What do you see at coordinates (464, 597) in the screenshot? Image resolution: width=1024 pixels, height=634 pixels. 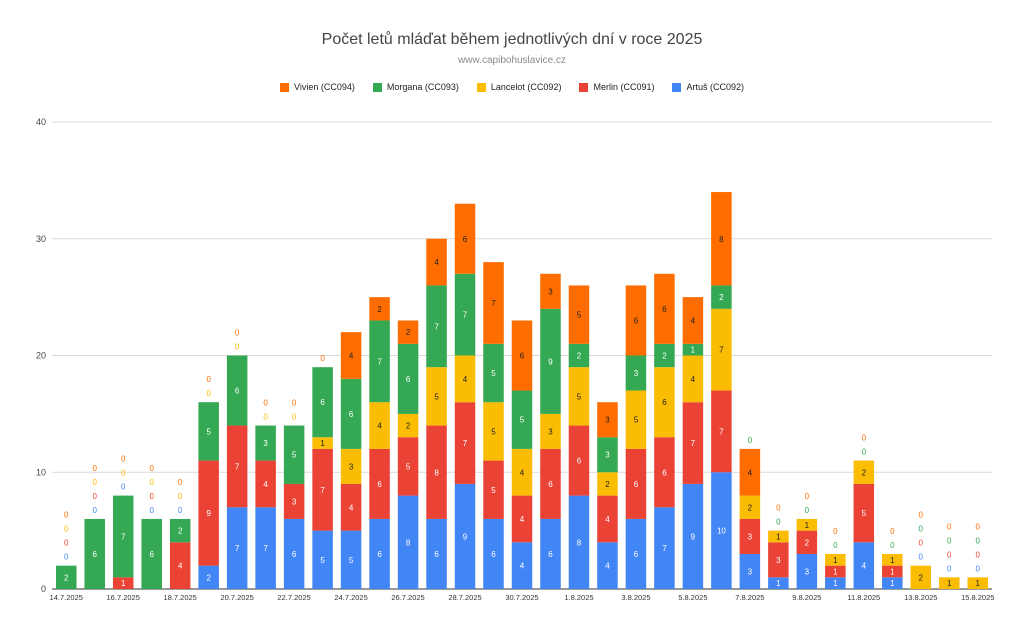 I see `x-tick-label: 28.7.2025` at bounding box center [464, 597].